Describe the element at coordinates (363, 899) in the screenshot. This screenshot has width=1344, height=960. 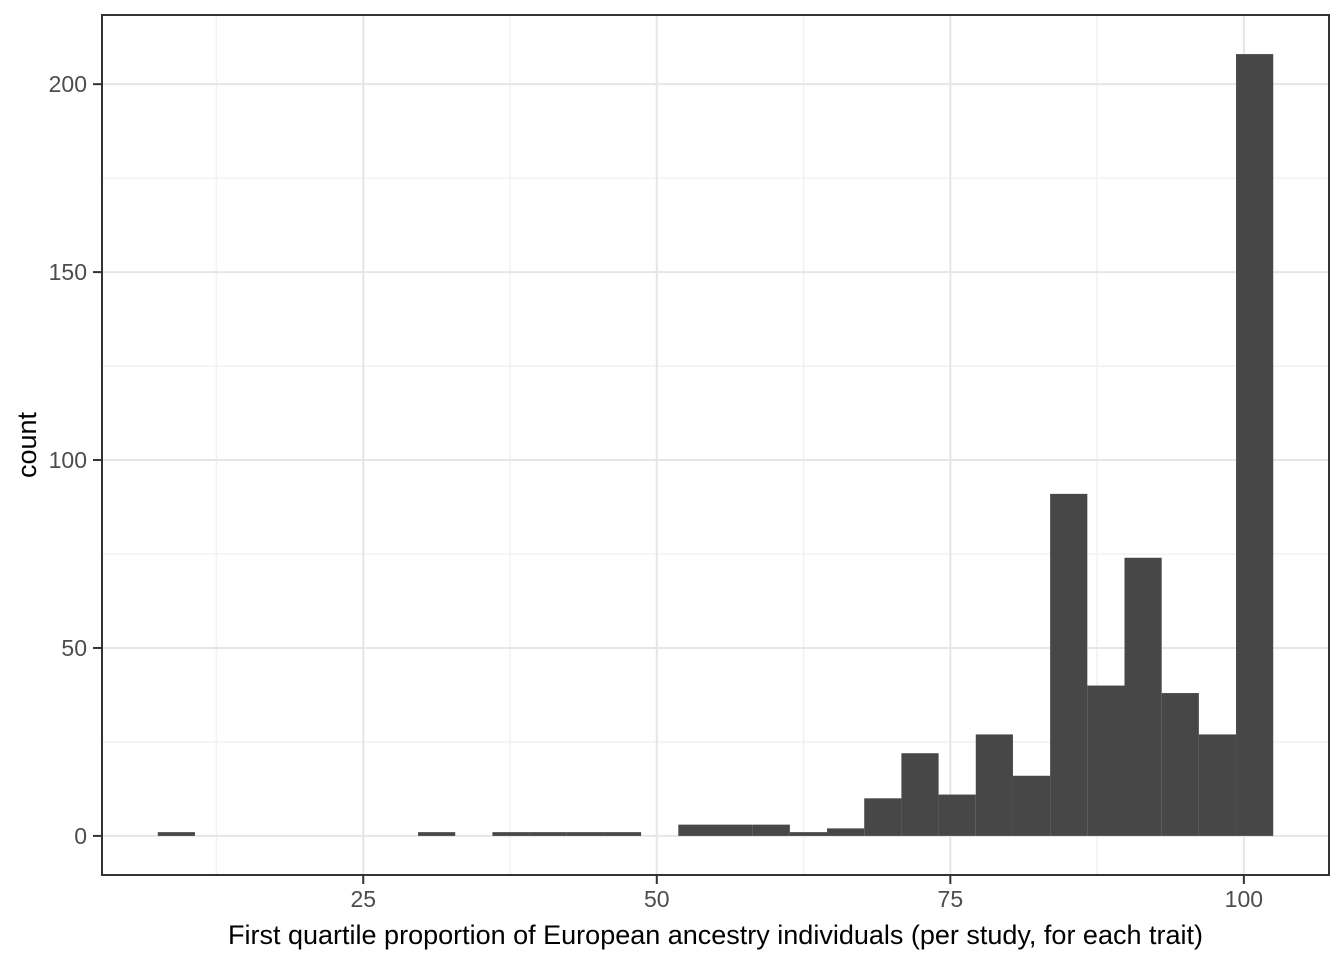
I see `x-tick-label: 25` at that location.